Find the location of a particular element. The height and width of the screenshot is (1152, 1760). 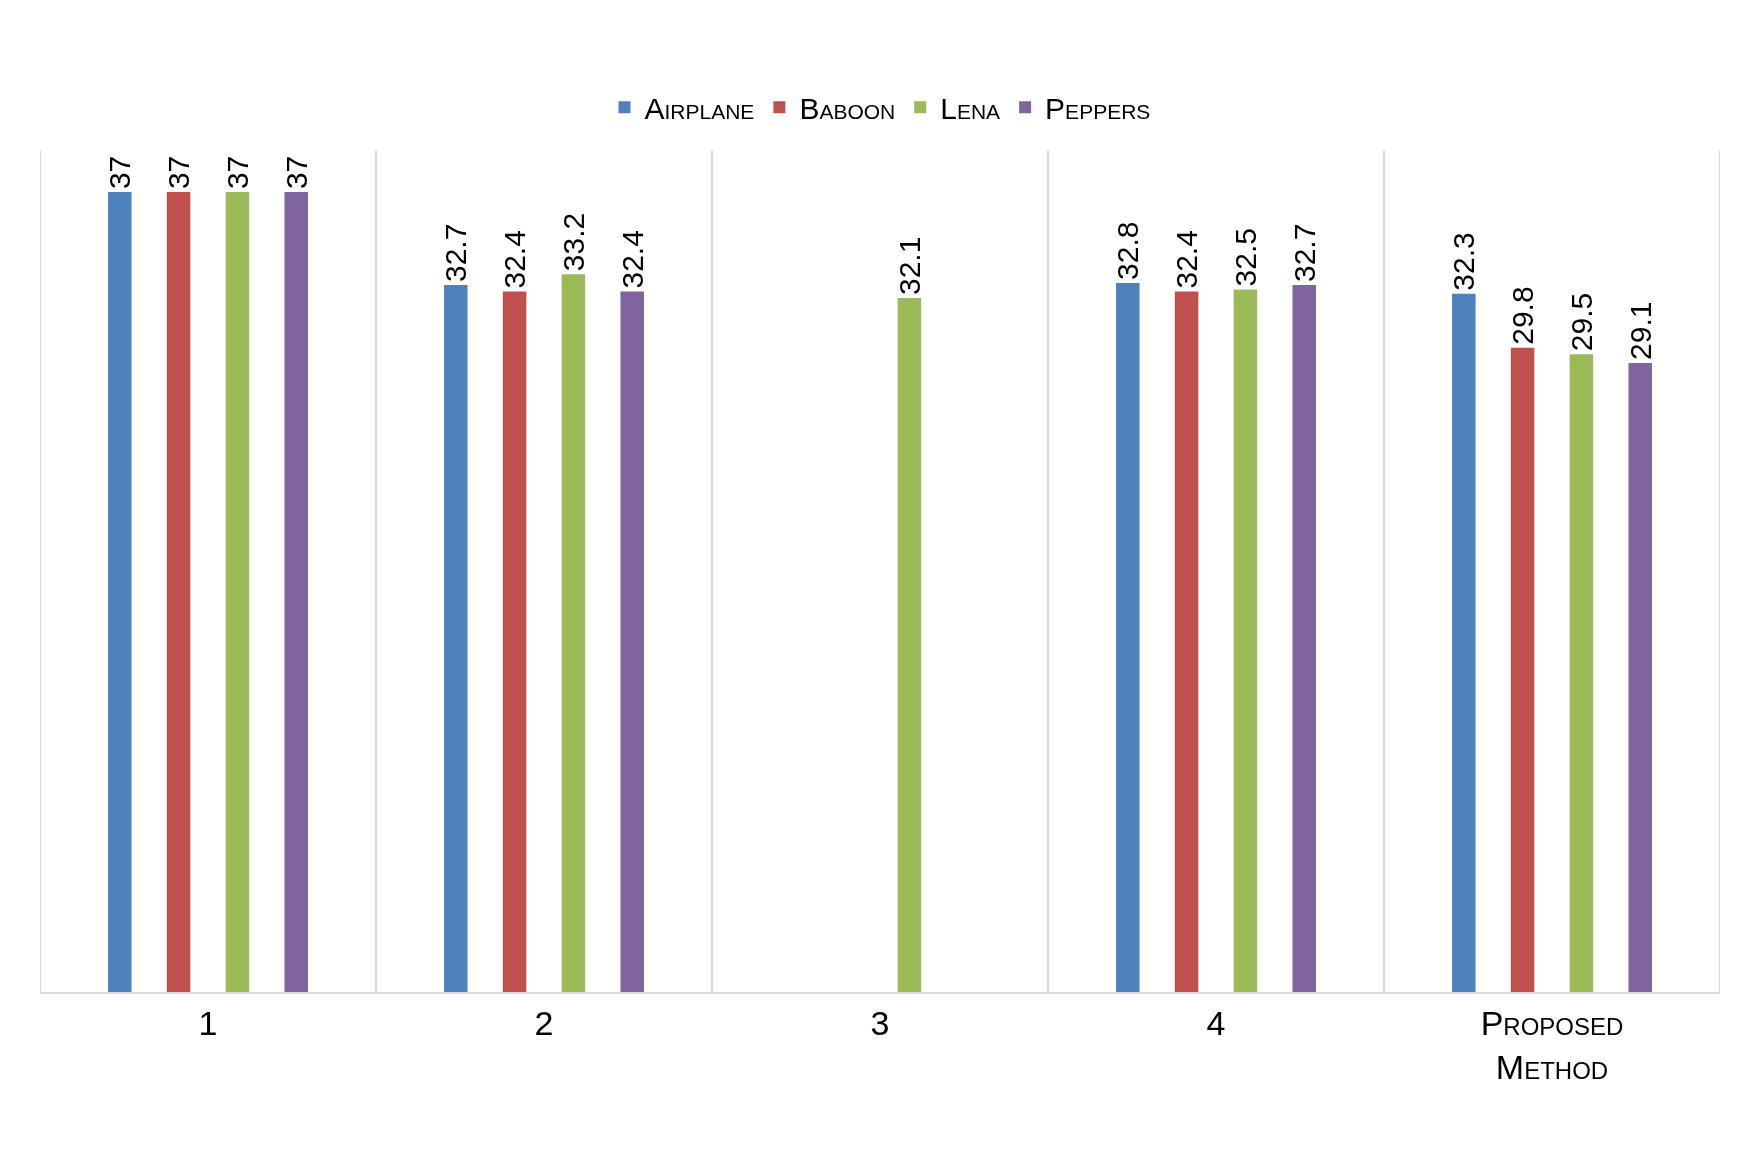

legend-label: Peppers is located at coordinates (1098, 108).